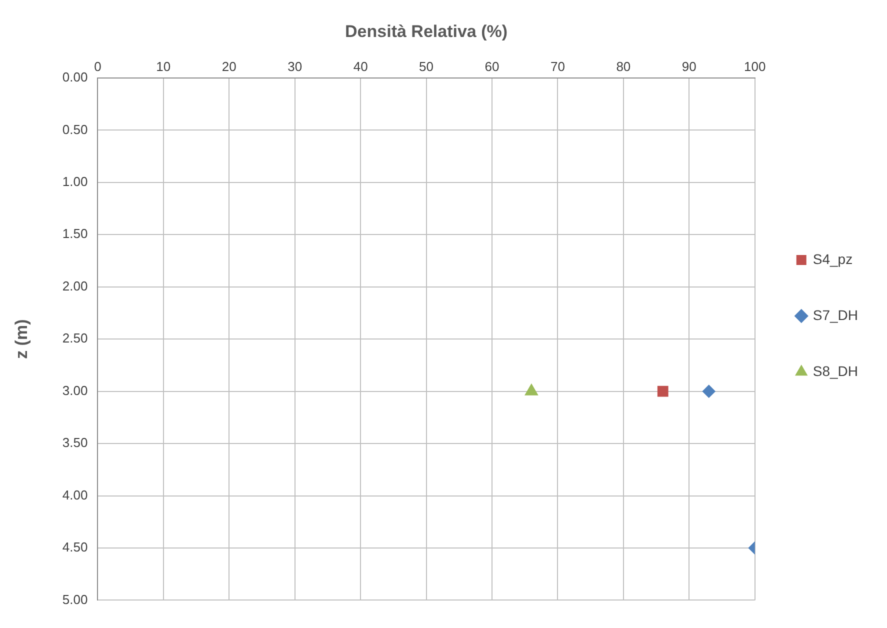 This screenshot has height=628, width=887. Describe the element at coordinates (75, 234) in the screenshot. I see `y-tick-label: 1.50` at that location.